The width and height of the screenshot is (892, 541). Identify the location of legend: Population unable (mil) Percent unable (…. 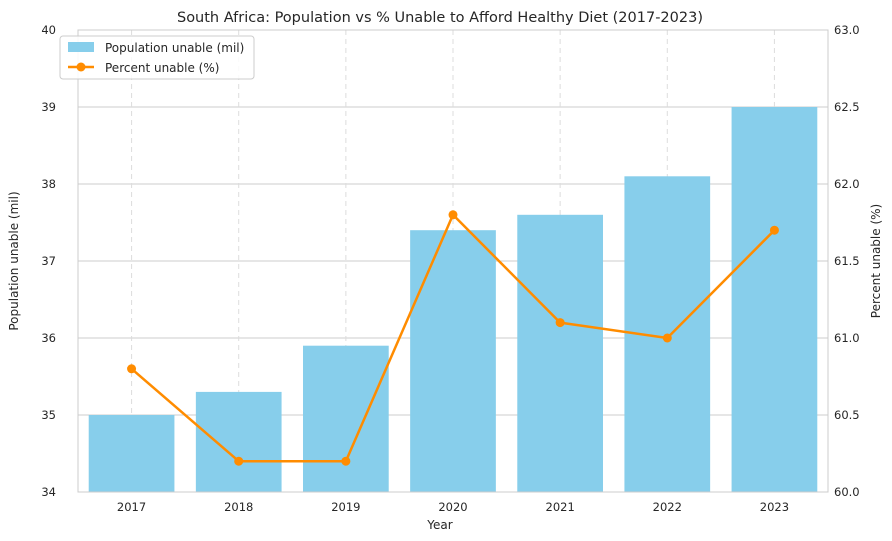
(157, 57).